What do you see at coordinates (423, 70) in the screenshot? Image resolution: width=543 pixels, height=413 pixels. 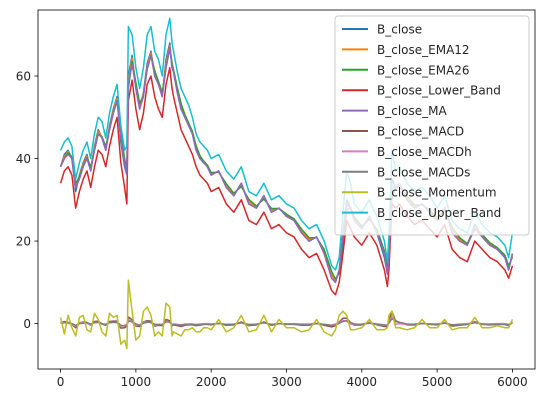 I see `legend-label: B_close_EMA26` at bounding box center [423, 70].